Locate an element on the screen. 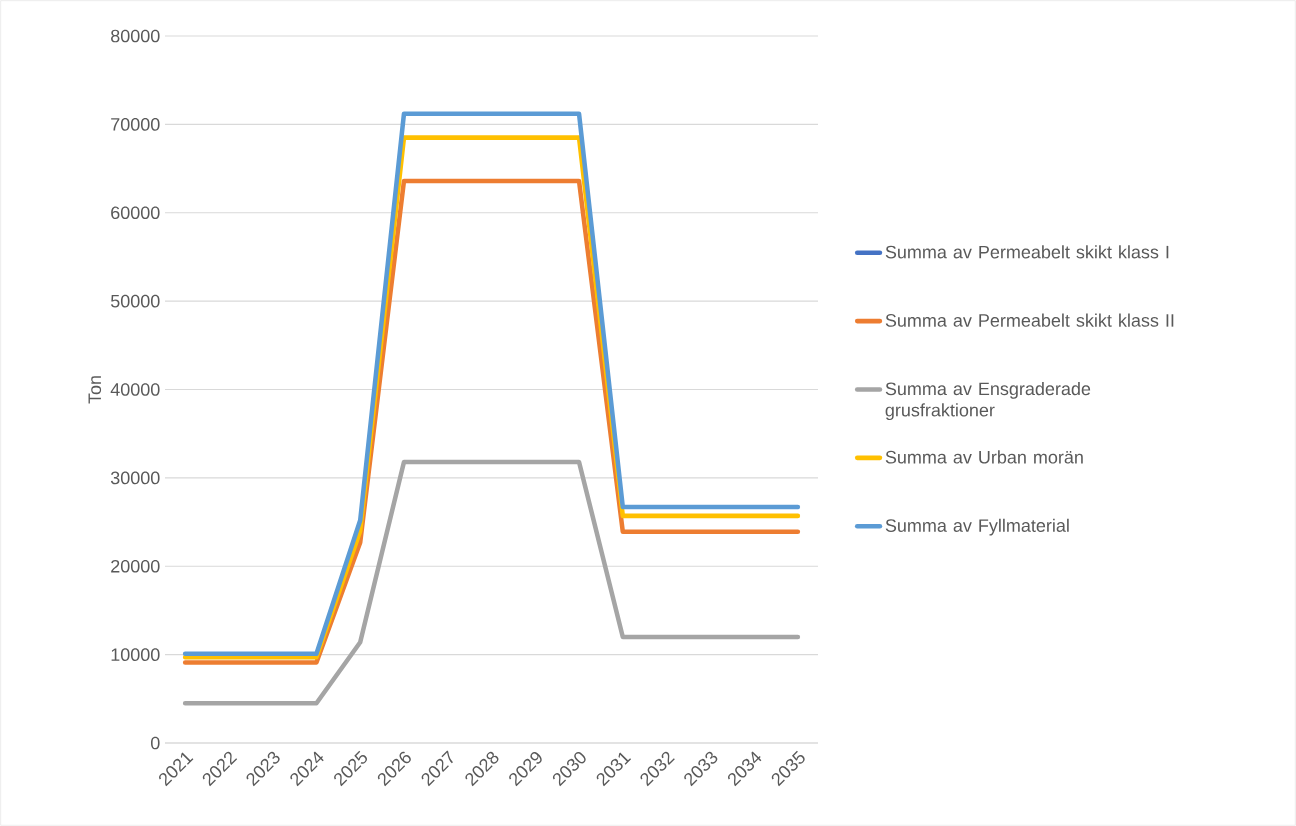  y-tick-label: 80000 is located at coordinates (135, 36).